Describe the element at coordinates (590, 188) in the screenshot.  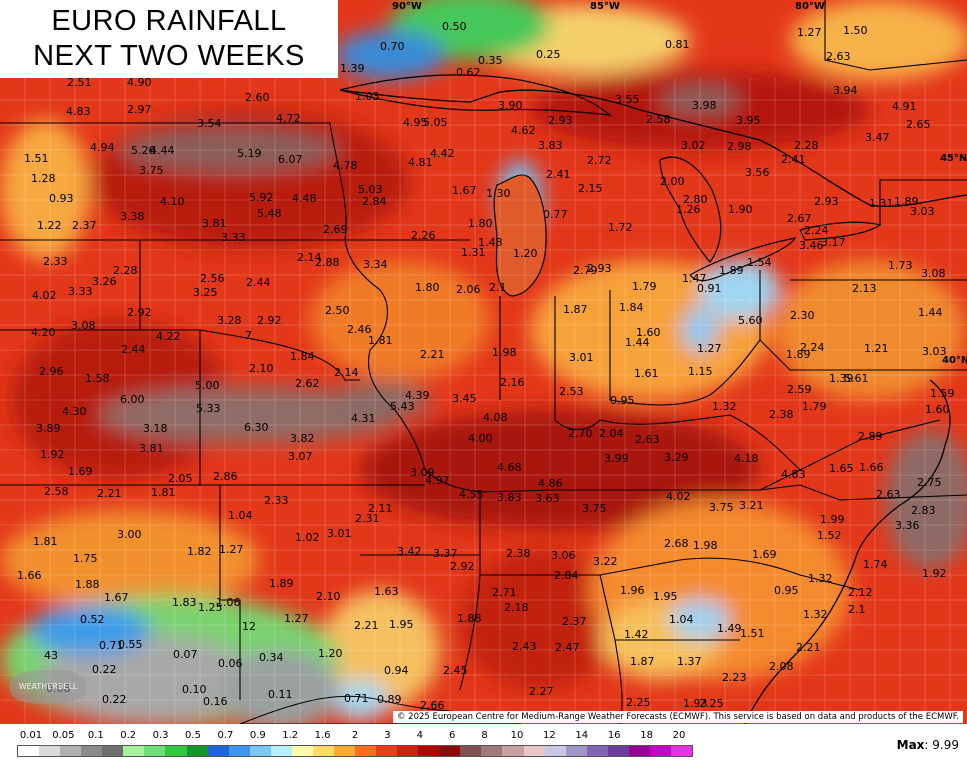
I see `rainfall-value: 2.15` at that location.